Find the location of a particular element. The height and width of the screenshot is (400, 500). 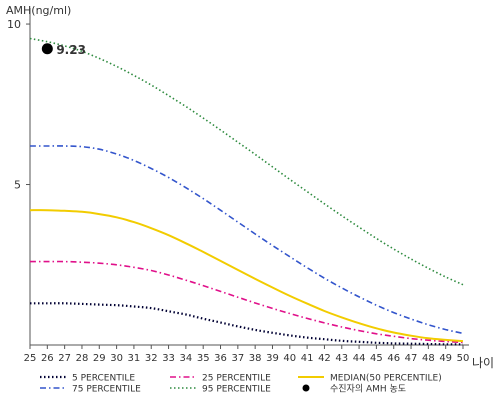

x-tick-label: 27 is located at coordinates (64, 358).